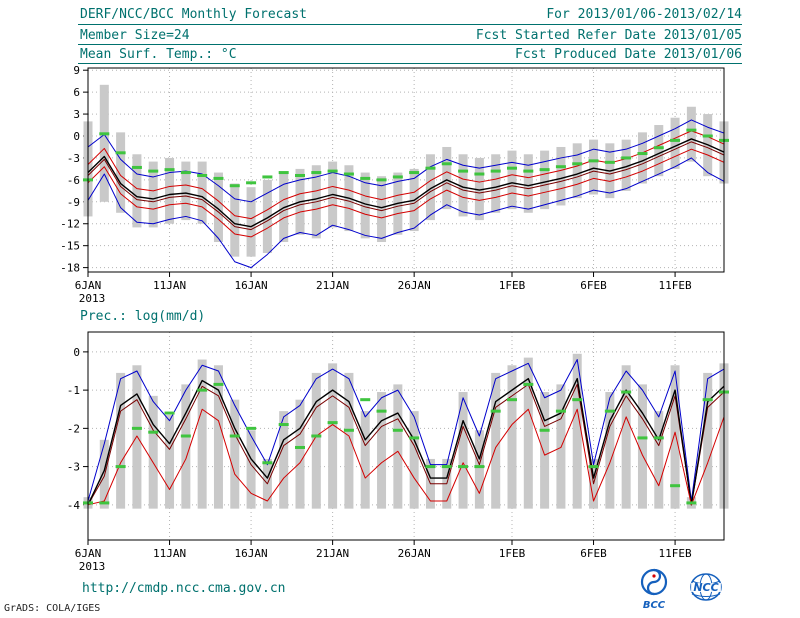 This screenshot has width=800, height=618. What do you see at coordinates (70, 224) in the screenshot?
I see `y-tick-label: -12` at bounding box center [70, 224].